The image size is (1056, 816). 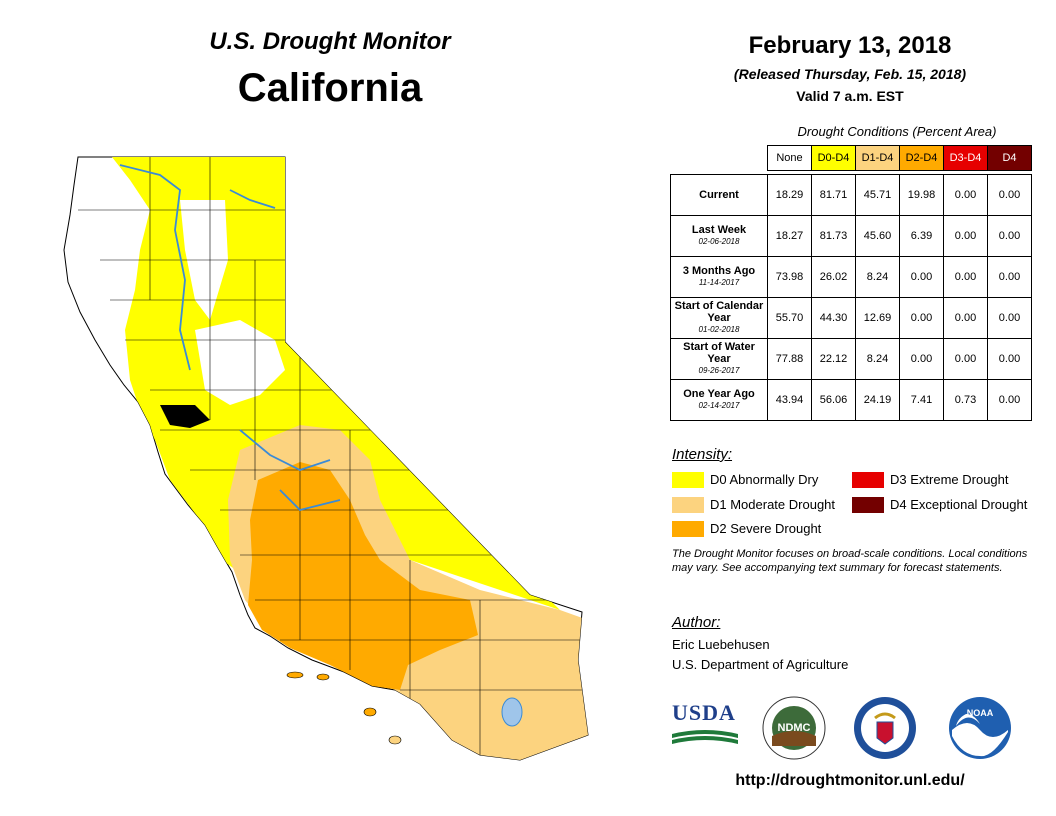 What do you see at coordinates (965, 158) in the screenshot?
I see `col-header: D3-D4` at bounding box center [965, 158].